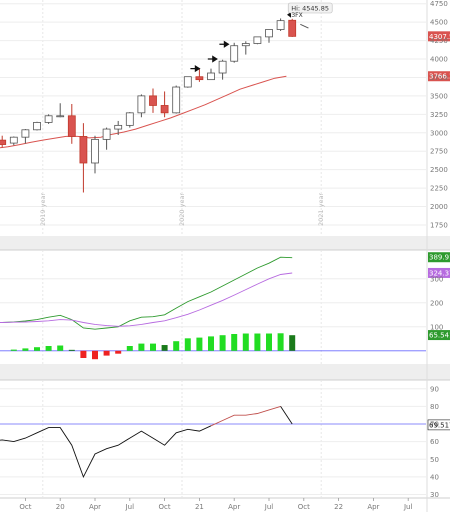  What do you see at coordinates (439, 115) in the screenshot?
I see `y-tick-label: 3250` at bounding box center [439, 115].